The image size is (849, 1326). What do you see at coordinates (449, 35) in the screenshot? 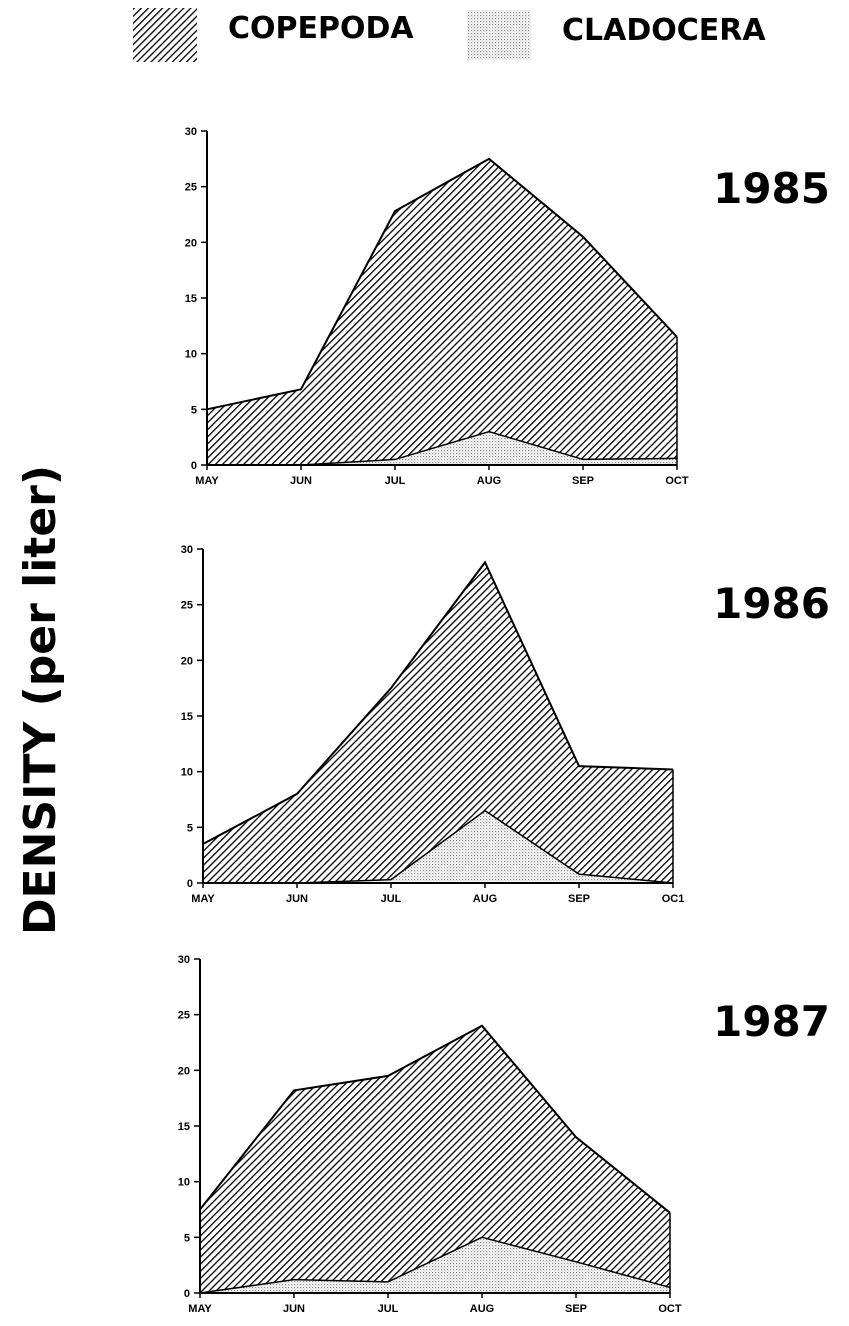
I see `legend: COPEPODA CLADOCERA` at bounding box center [449, 35].